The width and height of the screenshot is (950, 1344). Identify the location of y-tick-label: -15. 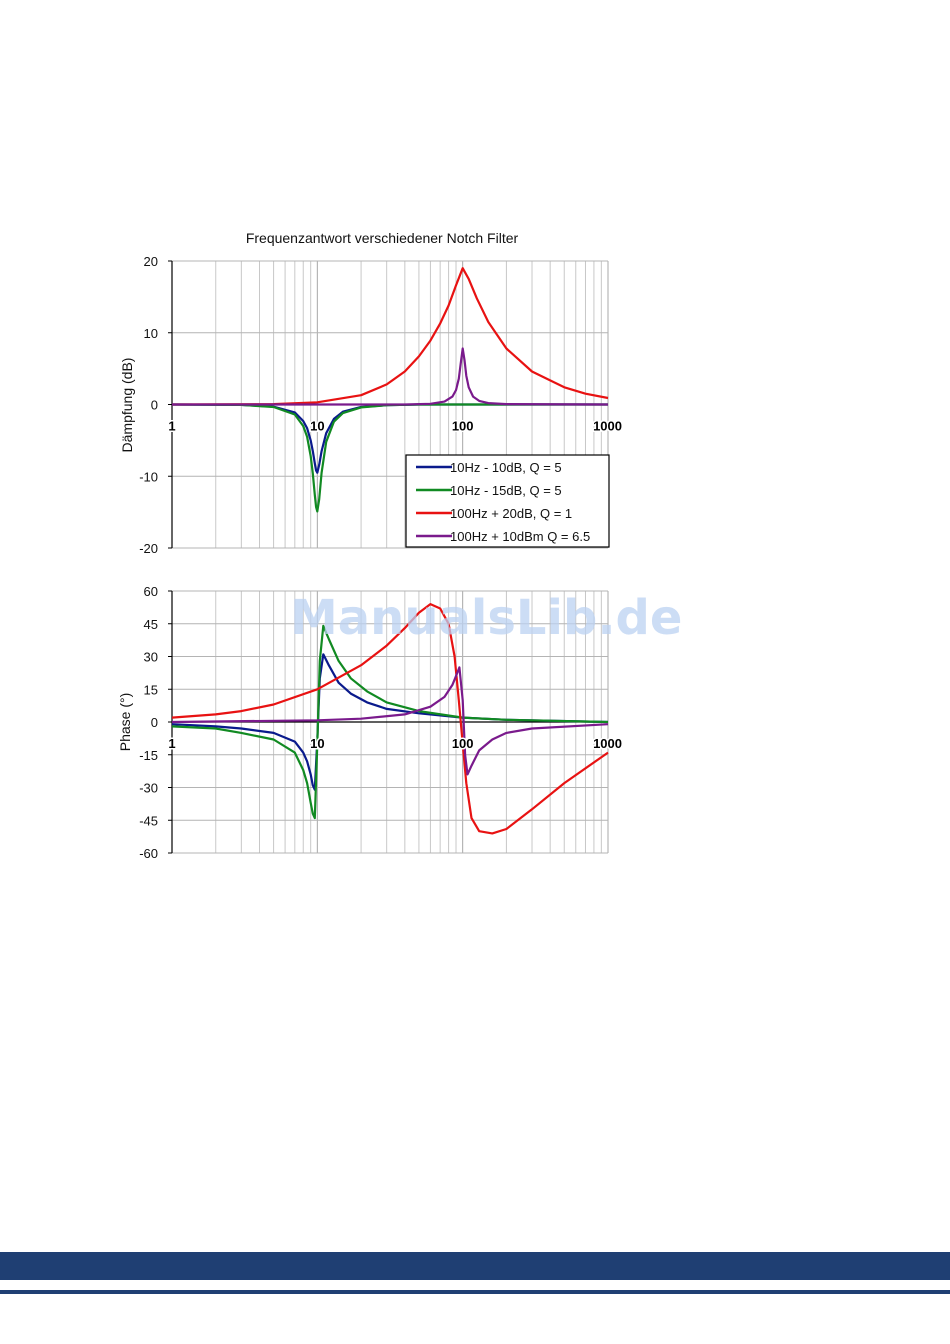
(148, 755).